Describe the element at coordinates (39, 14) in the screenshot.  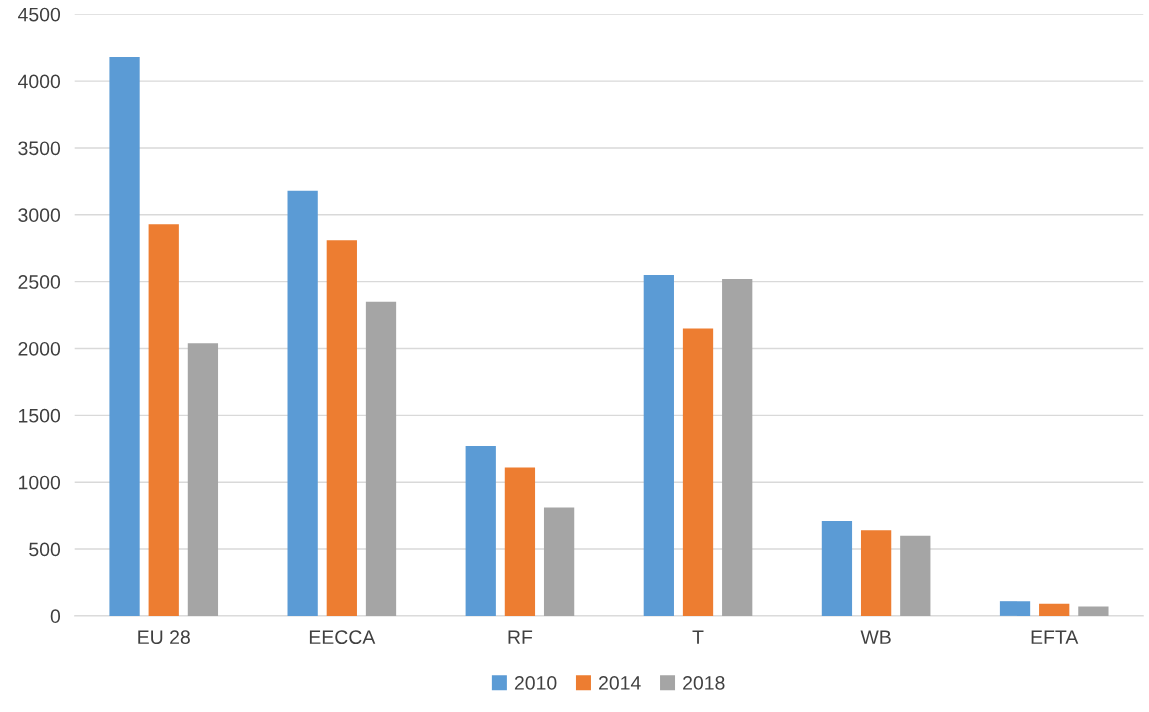
I see `y-tick-label: 4500` at that location.